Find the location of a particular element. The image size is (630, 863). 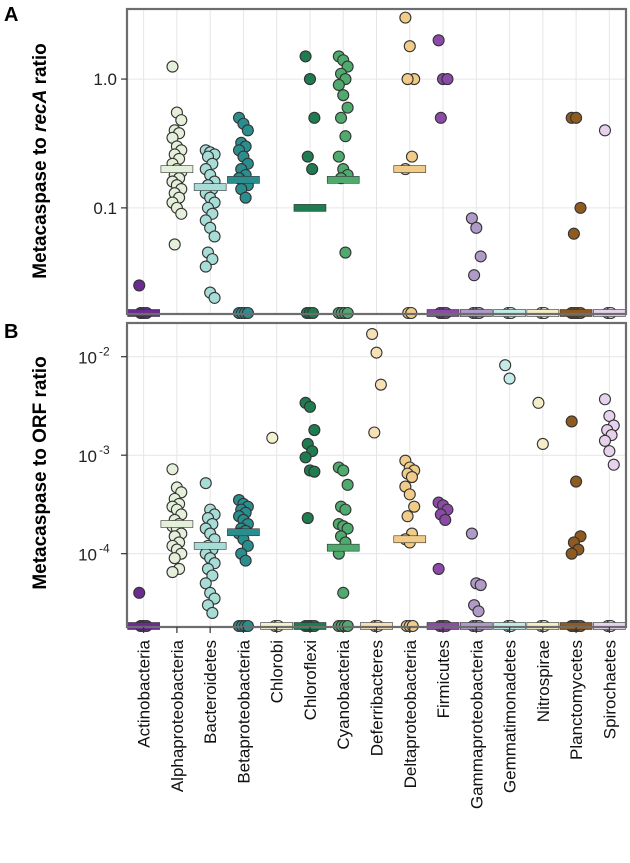

panel-b-y-label: Metacaspase to ORF ratio is located at coordinates (40, 472).